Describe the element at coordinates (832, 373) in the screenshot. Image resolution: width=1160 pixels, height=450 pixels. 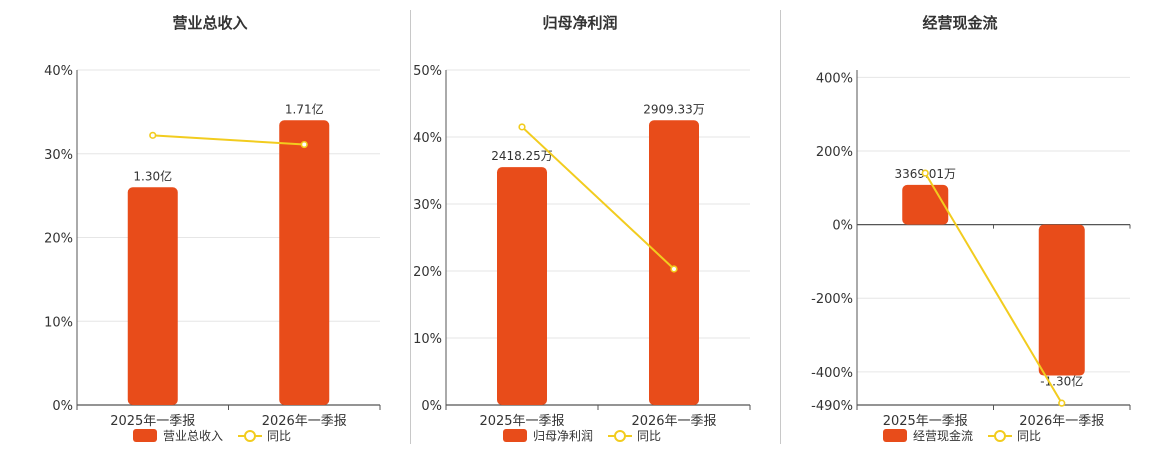
I see `y-tick-label: -400%` at that location.